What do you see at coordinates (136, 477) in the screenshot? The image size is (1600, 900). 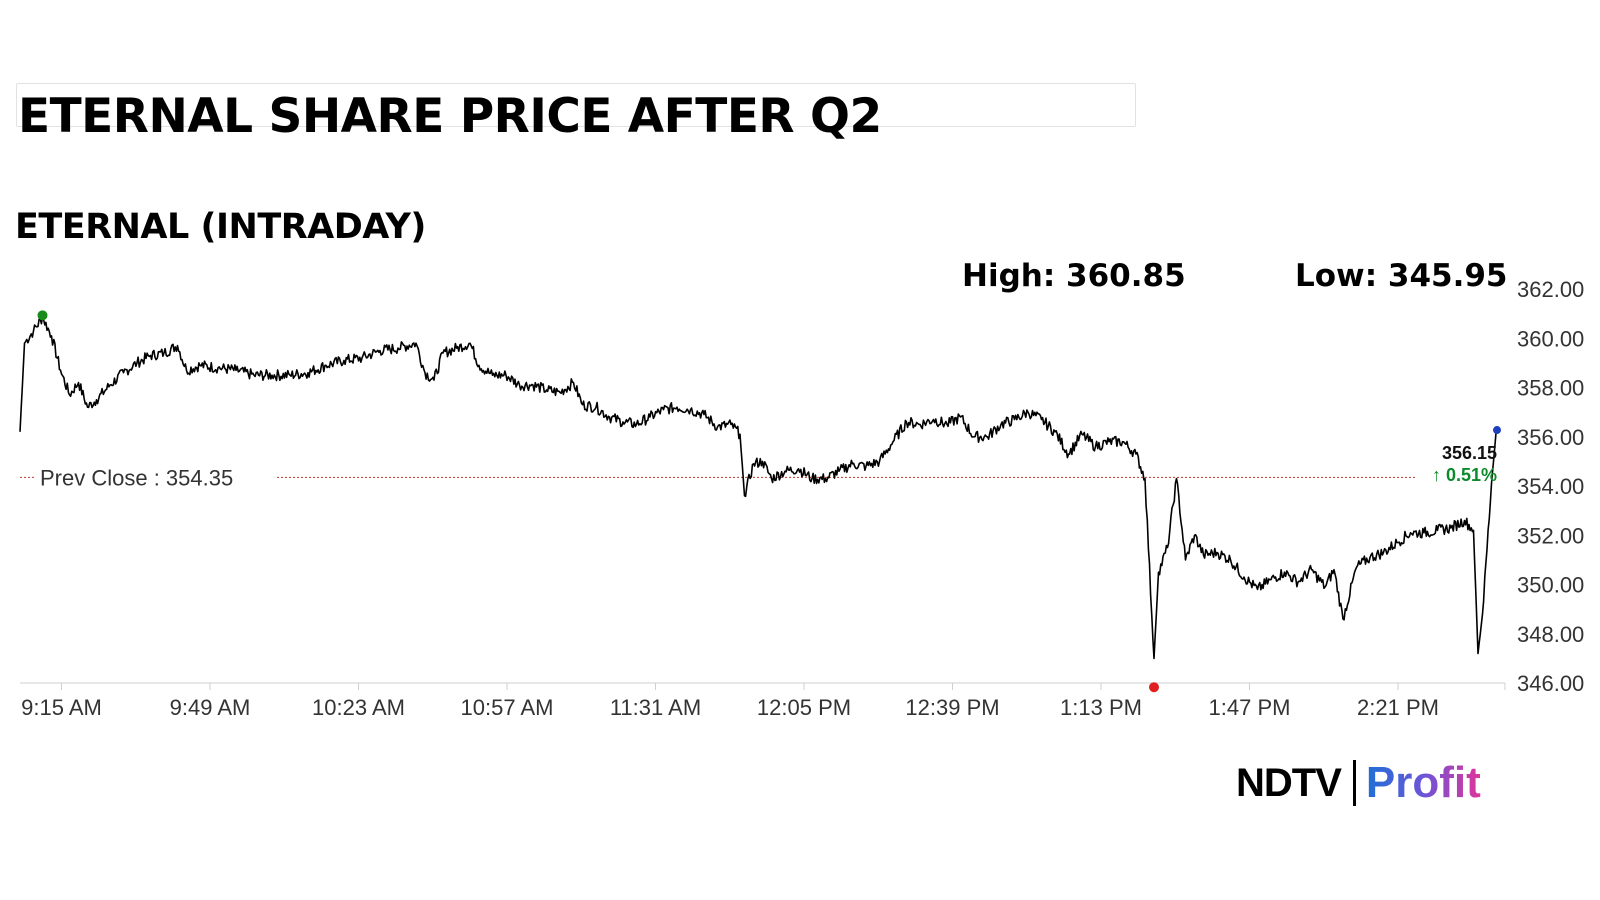 I see `prev-close-label: Prev Close : 354.35` at bounding box center [136, 477].